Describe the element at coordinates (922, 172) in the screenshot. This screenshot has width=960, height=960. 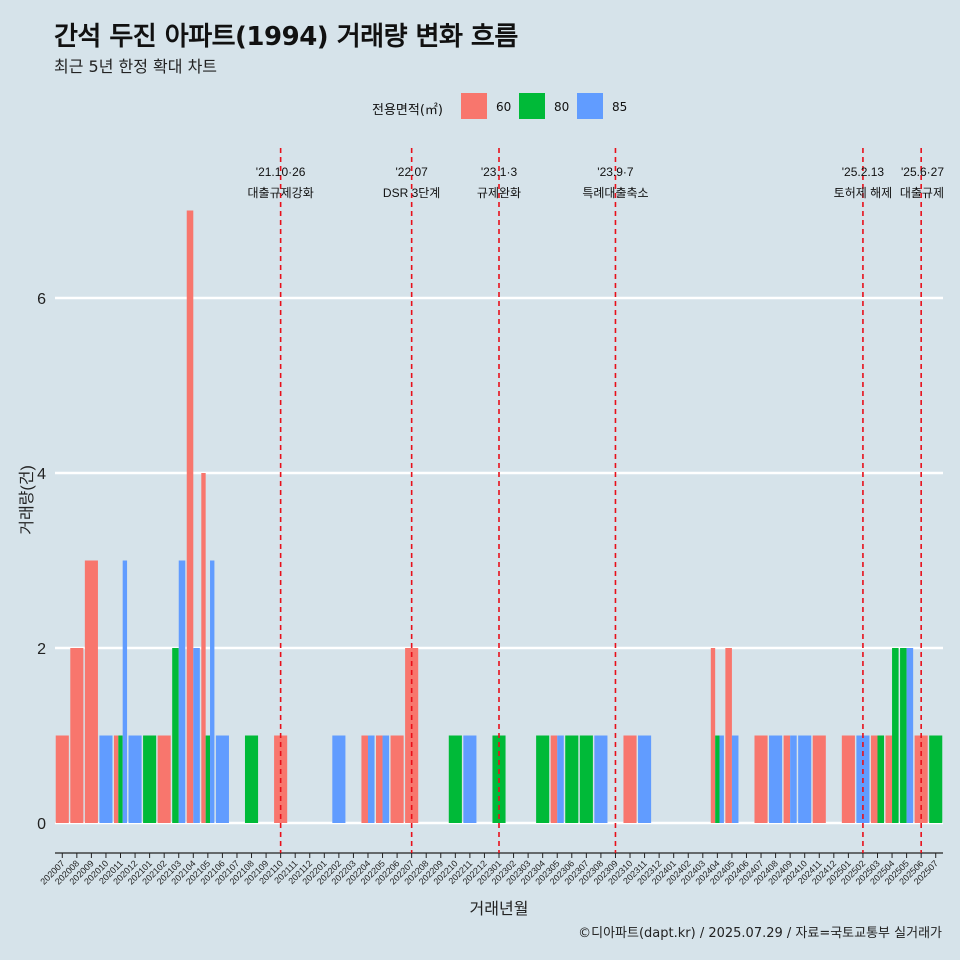
I see `event-date-label: '25.6·27` at that location.